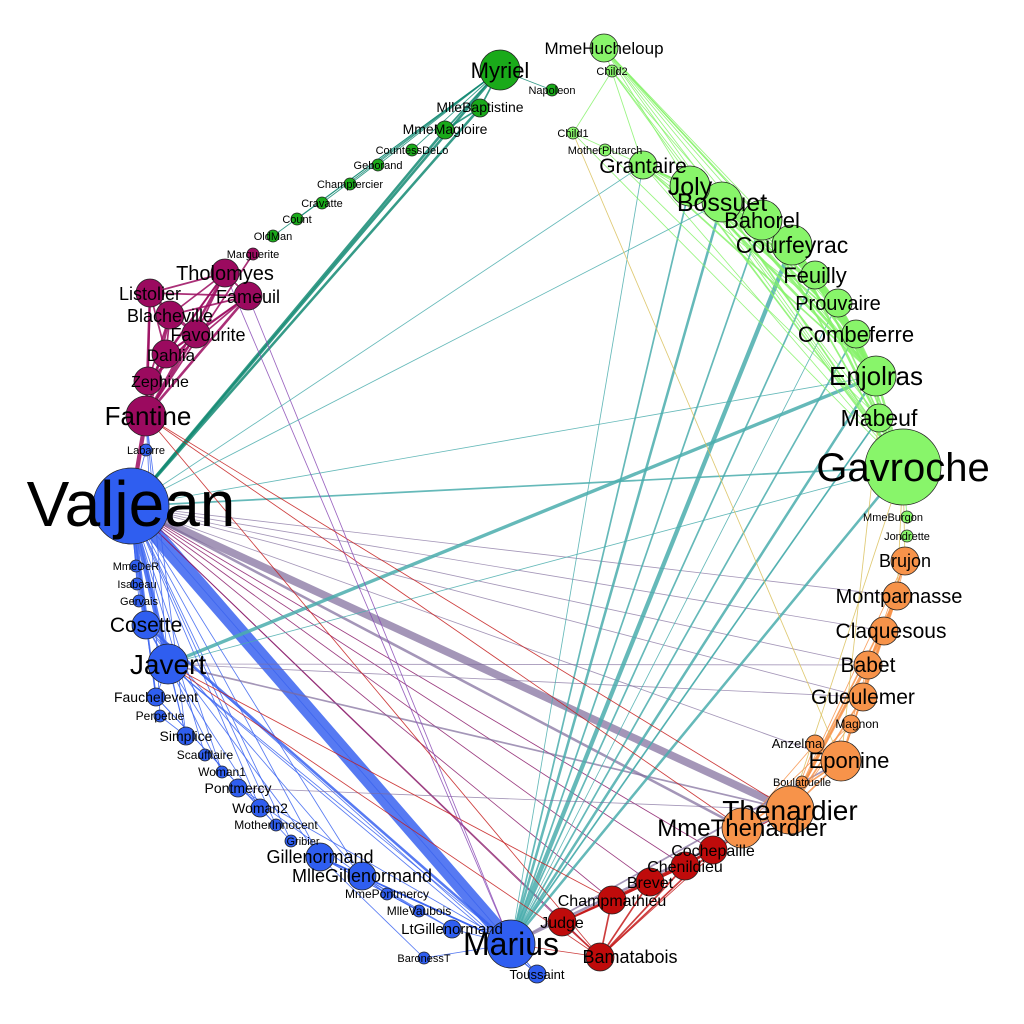 The image size is (1024, 1024). What do you see at coordinates (412, 150) in the screenshot?
I see `node-countess-de-lo` at bounding box center [412, 150].